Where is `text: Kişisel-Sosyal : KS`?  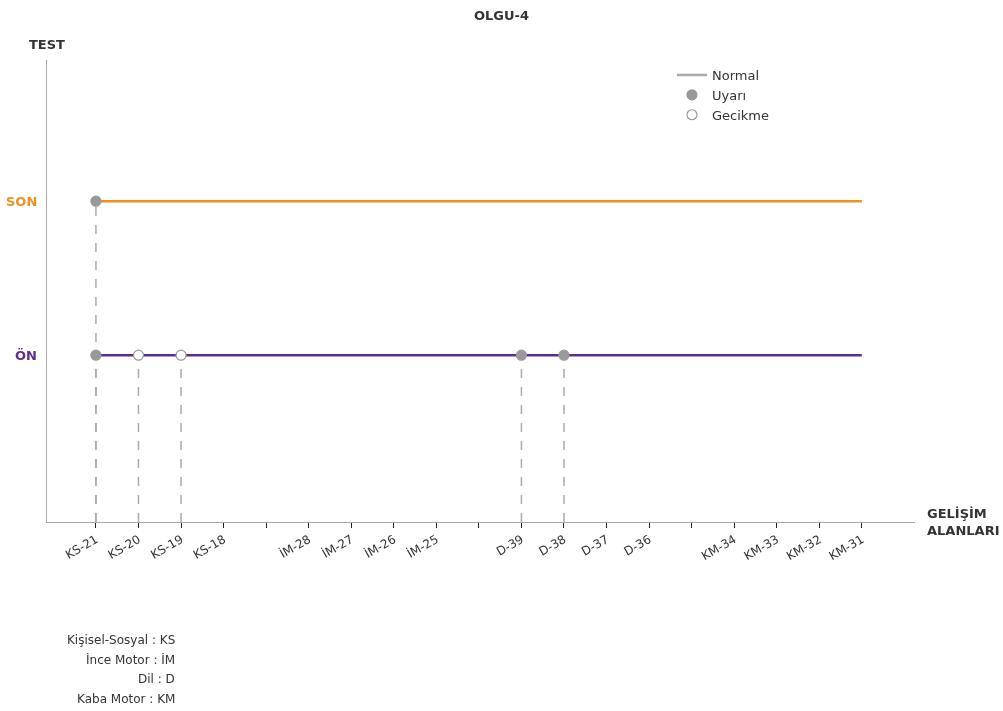 text: Kişisel-Sosyal : KS is located at coordinates (121, 640).